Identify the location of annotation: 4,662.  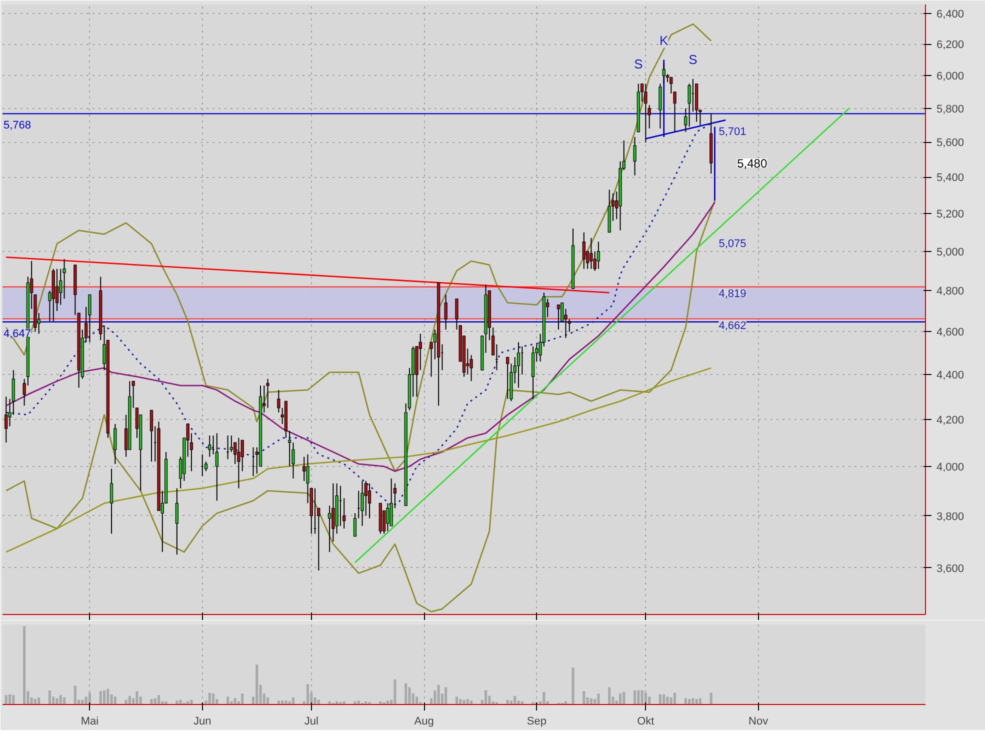
(732, 326).